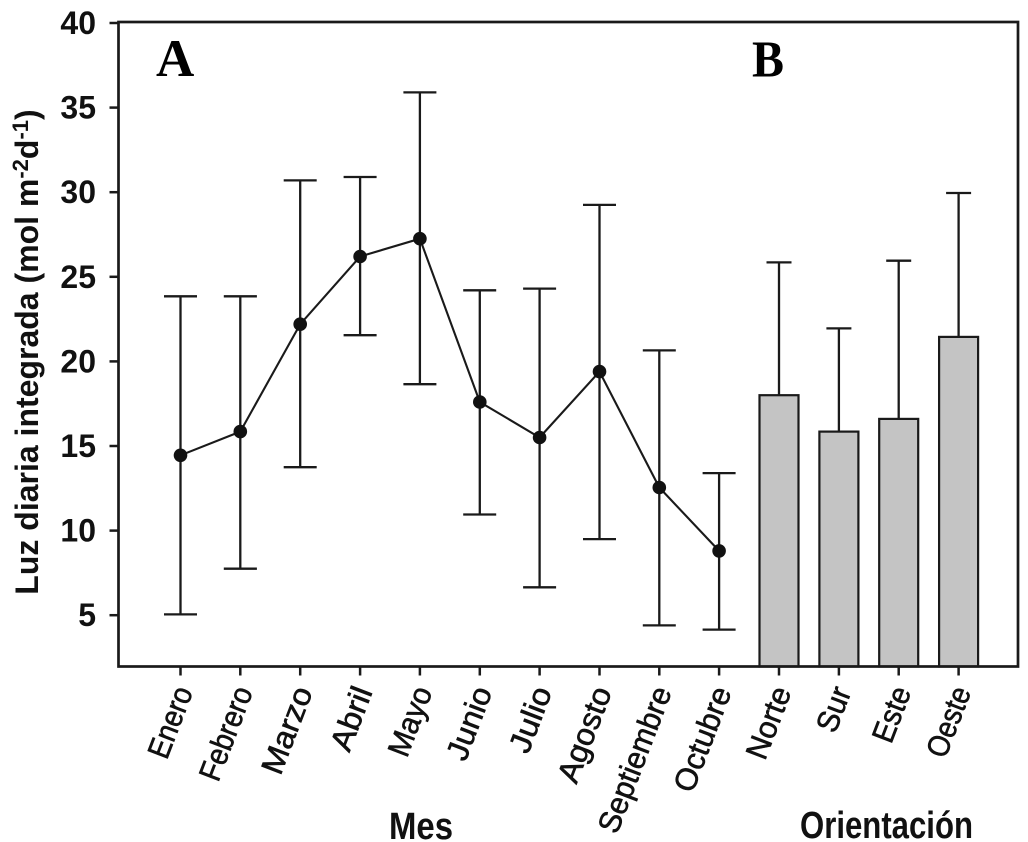 This screenshot has height=842, width=1028. Describe the element at coordinates (78, 361) in the screenshot. I see `svg-text: 20` at that location.